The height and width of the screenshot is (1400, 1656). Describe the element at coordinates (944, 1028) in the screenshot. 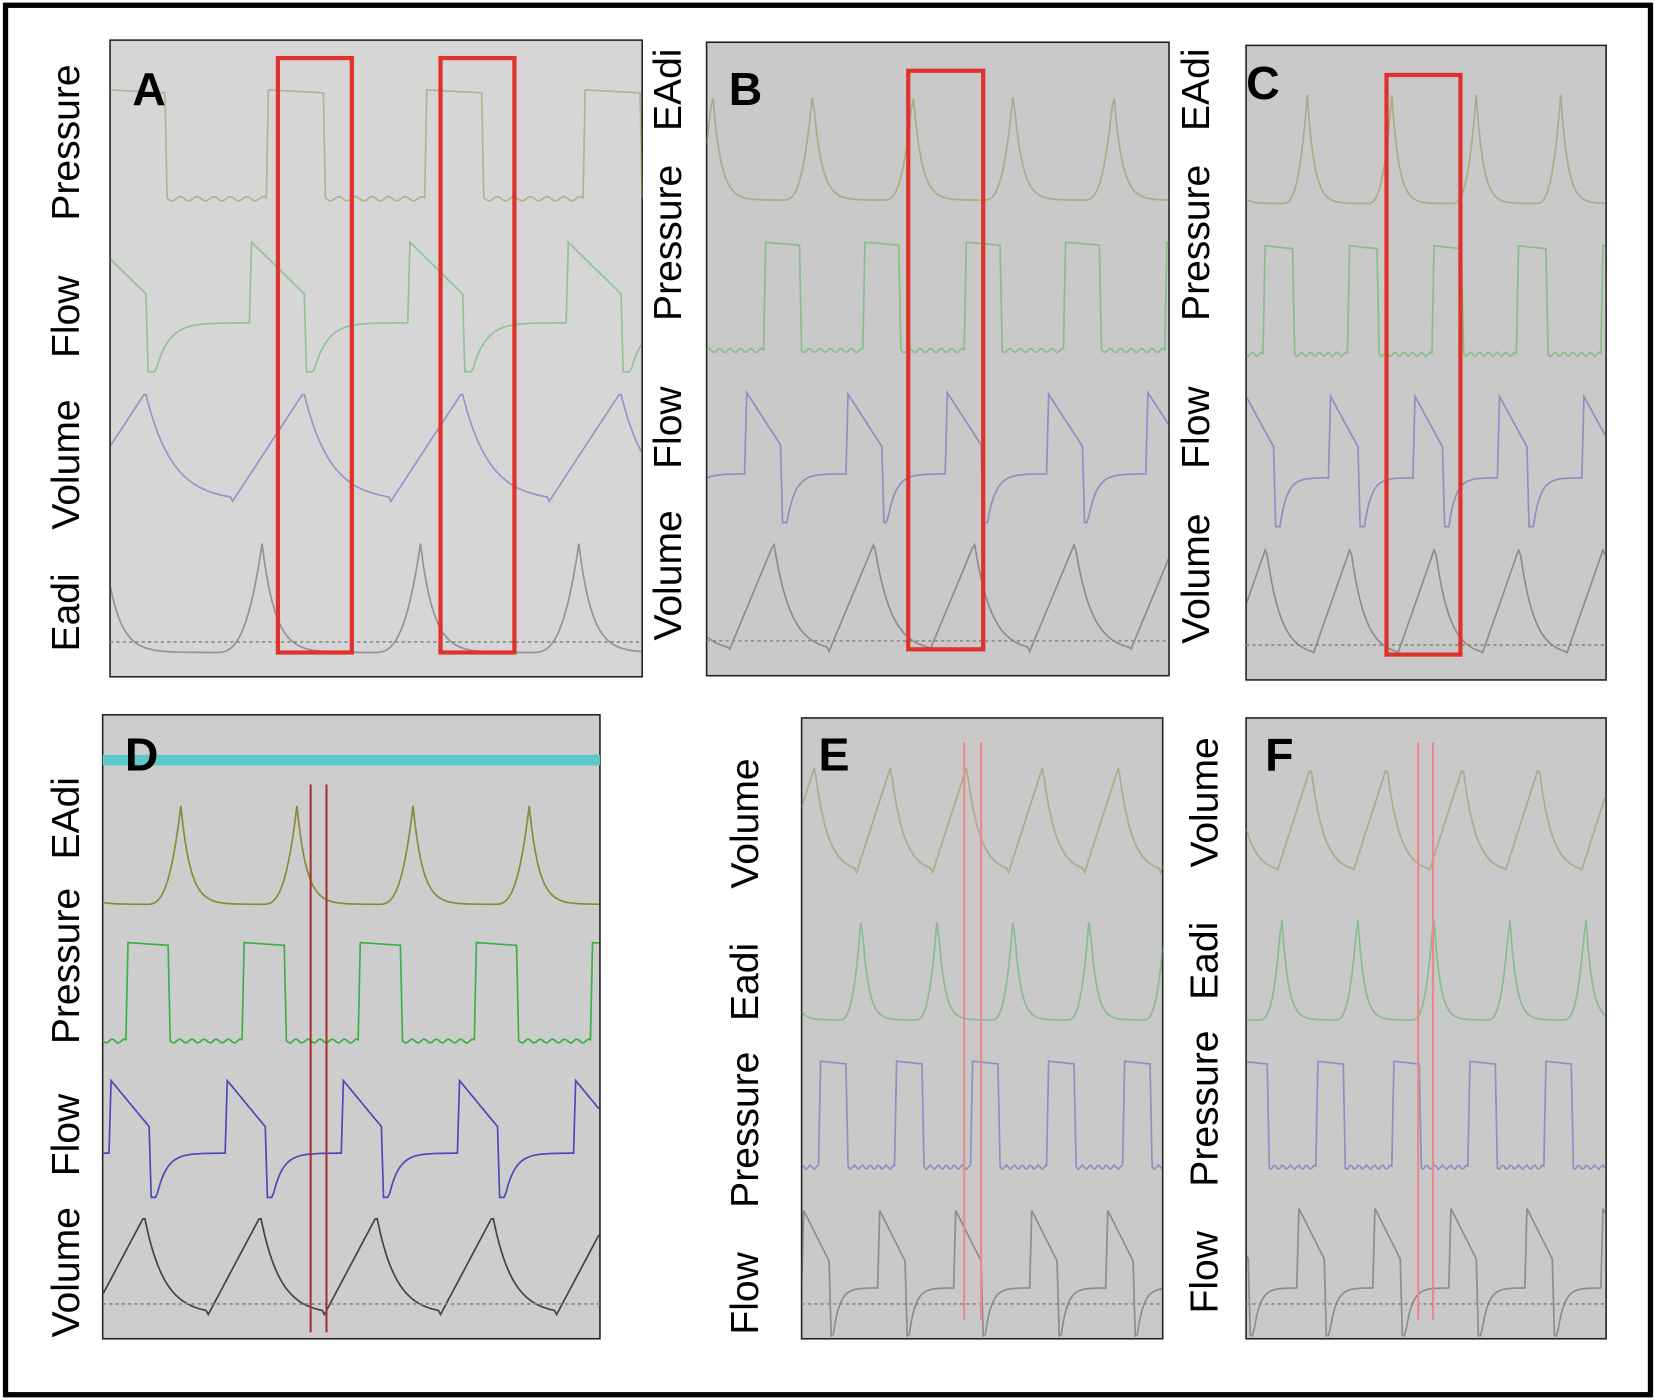

I see `panel: E Volume Eadi Pressure Flow` at that location.